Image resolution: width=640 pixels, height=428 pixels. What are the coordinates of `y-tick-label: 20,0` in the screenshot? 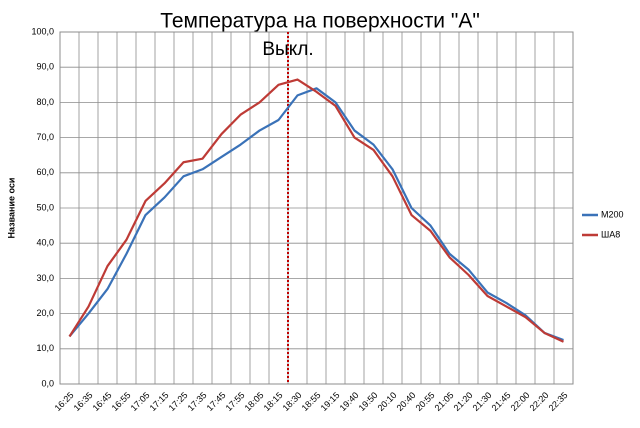 It's located at (45, 313).